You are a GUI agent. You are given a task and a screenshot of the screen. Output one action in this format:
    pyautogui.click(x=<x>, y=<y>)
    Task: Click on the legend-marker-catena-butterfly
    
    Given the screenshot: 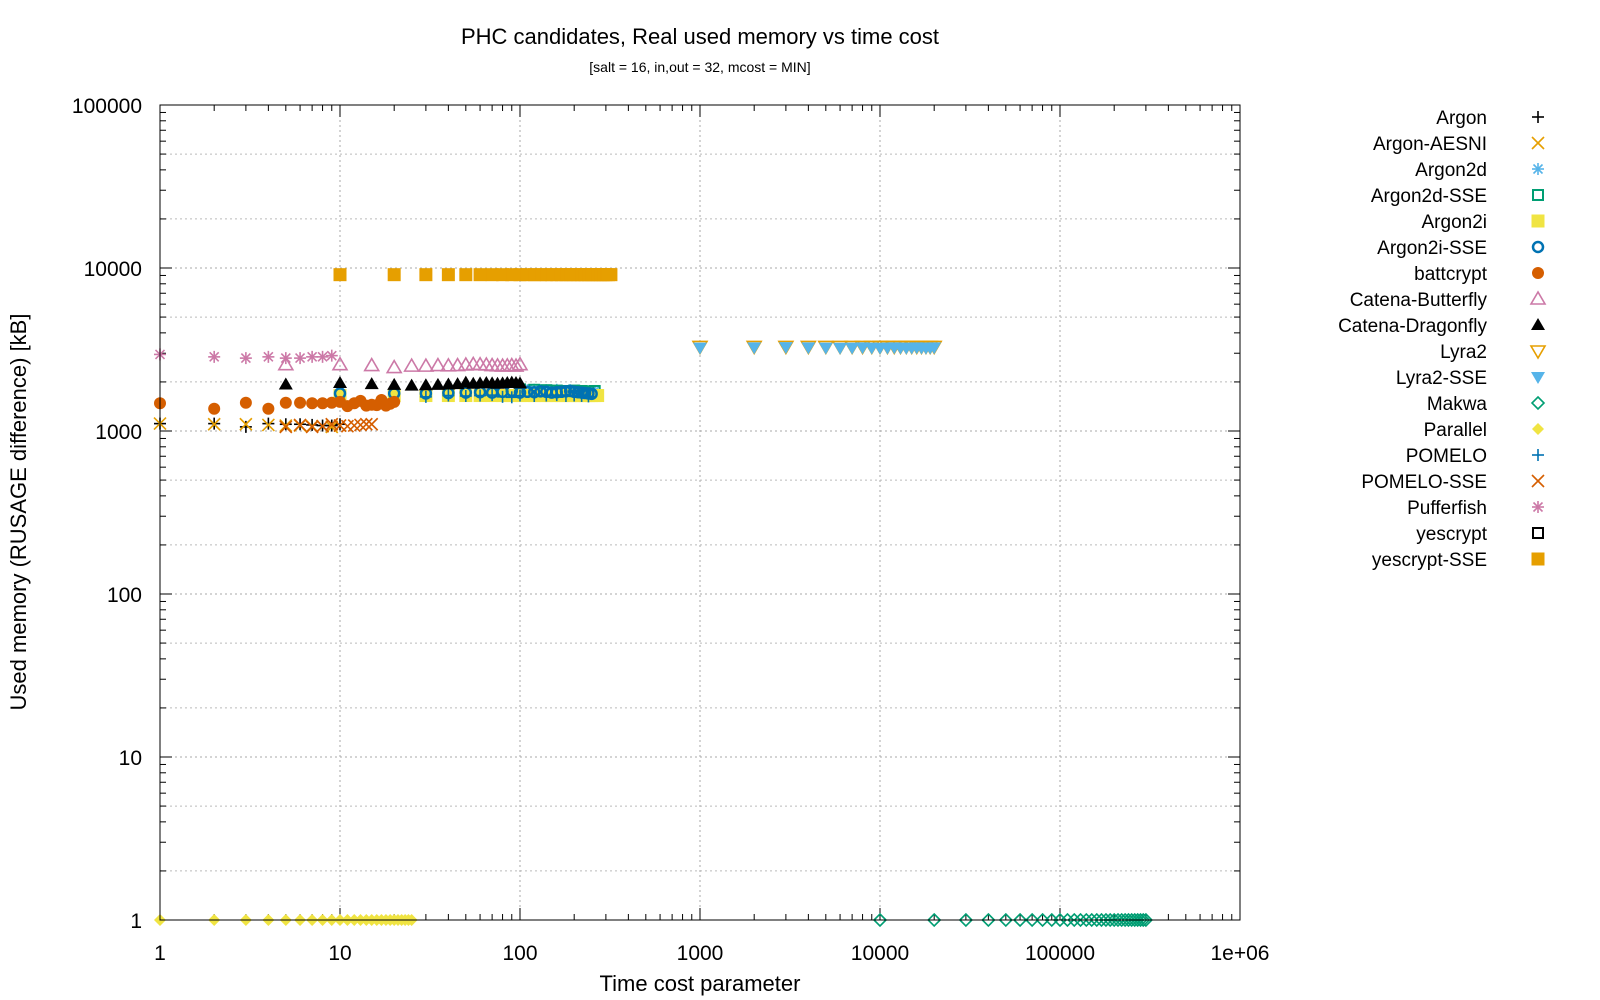 What is the action you would take?
    pyautogui.click(x=1538, y=297)
    